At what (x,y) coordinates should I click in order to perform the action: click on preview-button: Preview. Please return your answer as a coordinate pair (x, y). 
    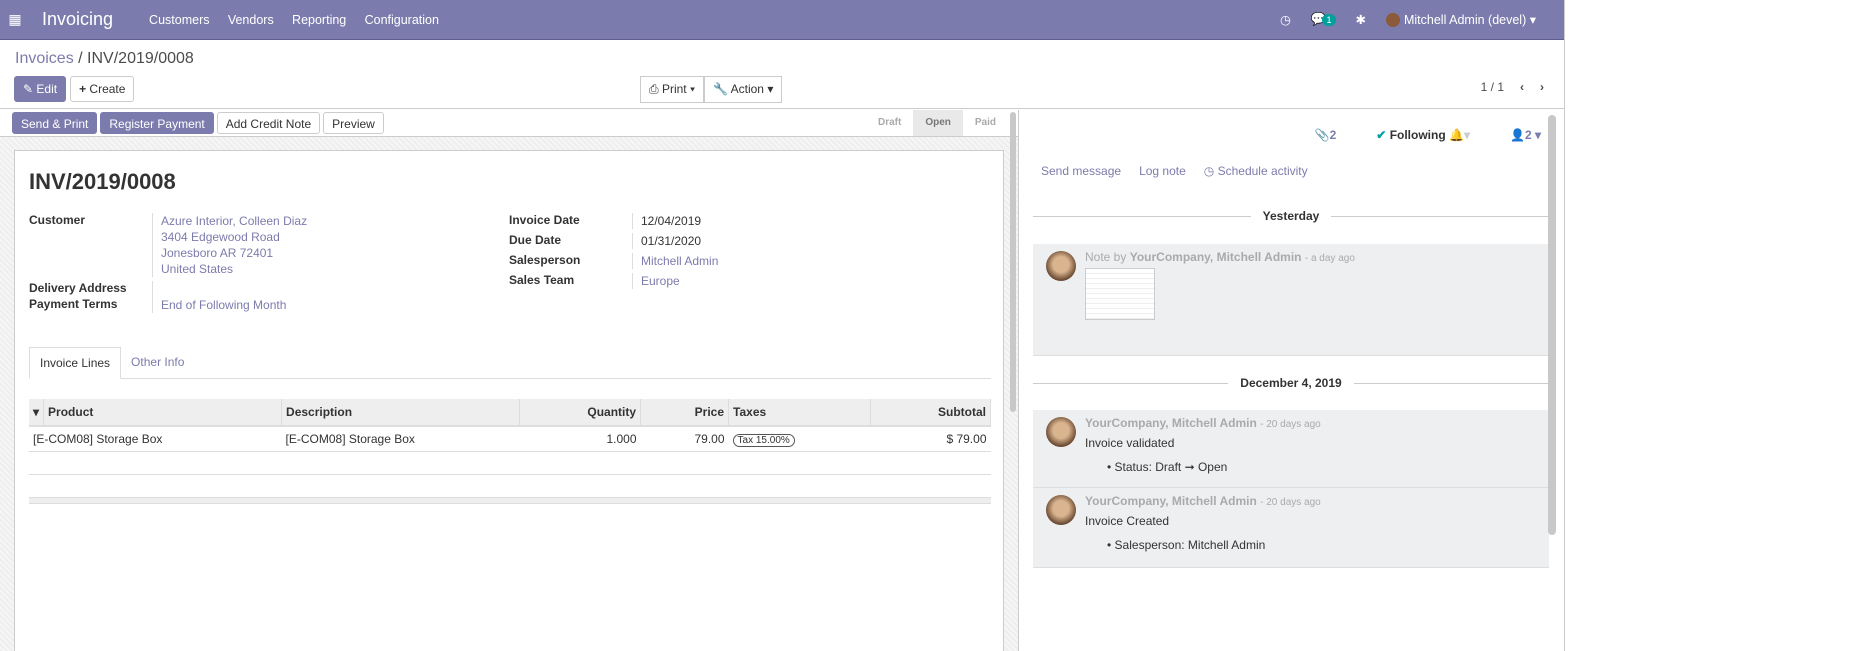
    Looking at the image, I should click on (353, 123).